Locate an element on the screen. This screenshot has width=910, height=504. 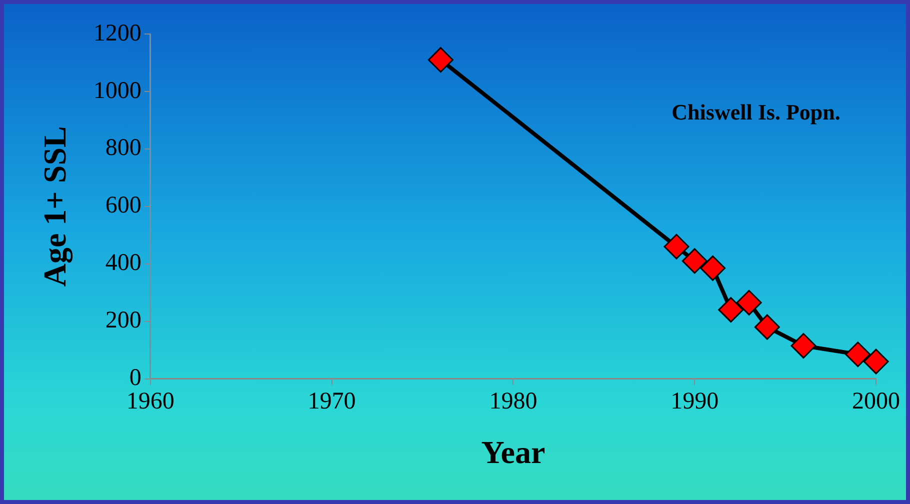
x-tick-label: 1970 is located at coordinates (332, 401).